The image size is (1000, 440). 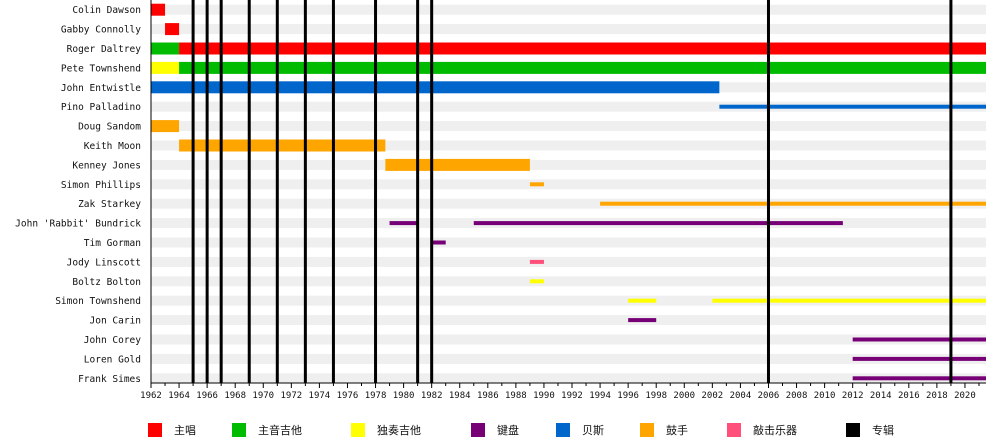 I want to click on member-label: Gabby Connolly, so click(x=101, y=30).